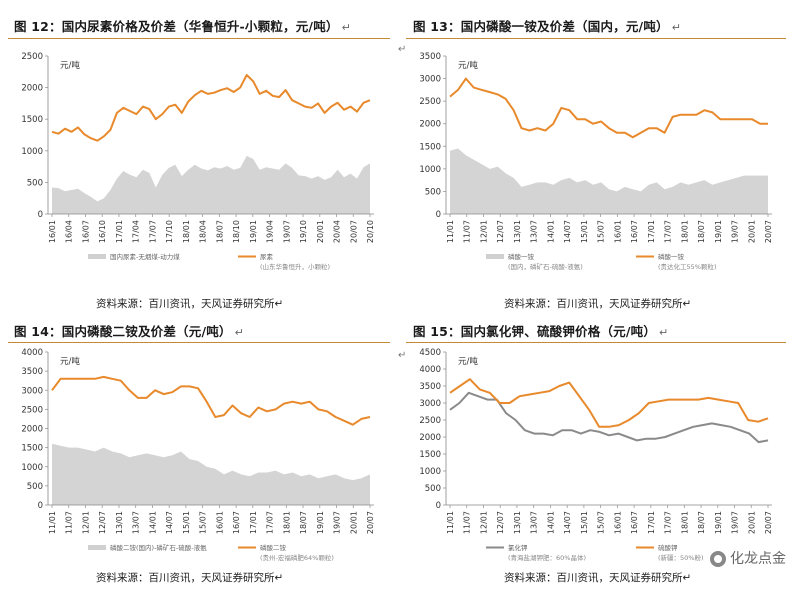 This screenshot has height=590, width=792. I want to click on x-tick-label: 13/01, so click(119, 522).